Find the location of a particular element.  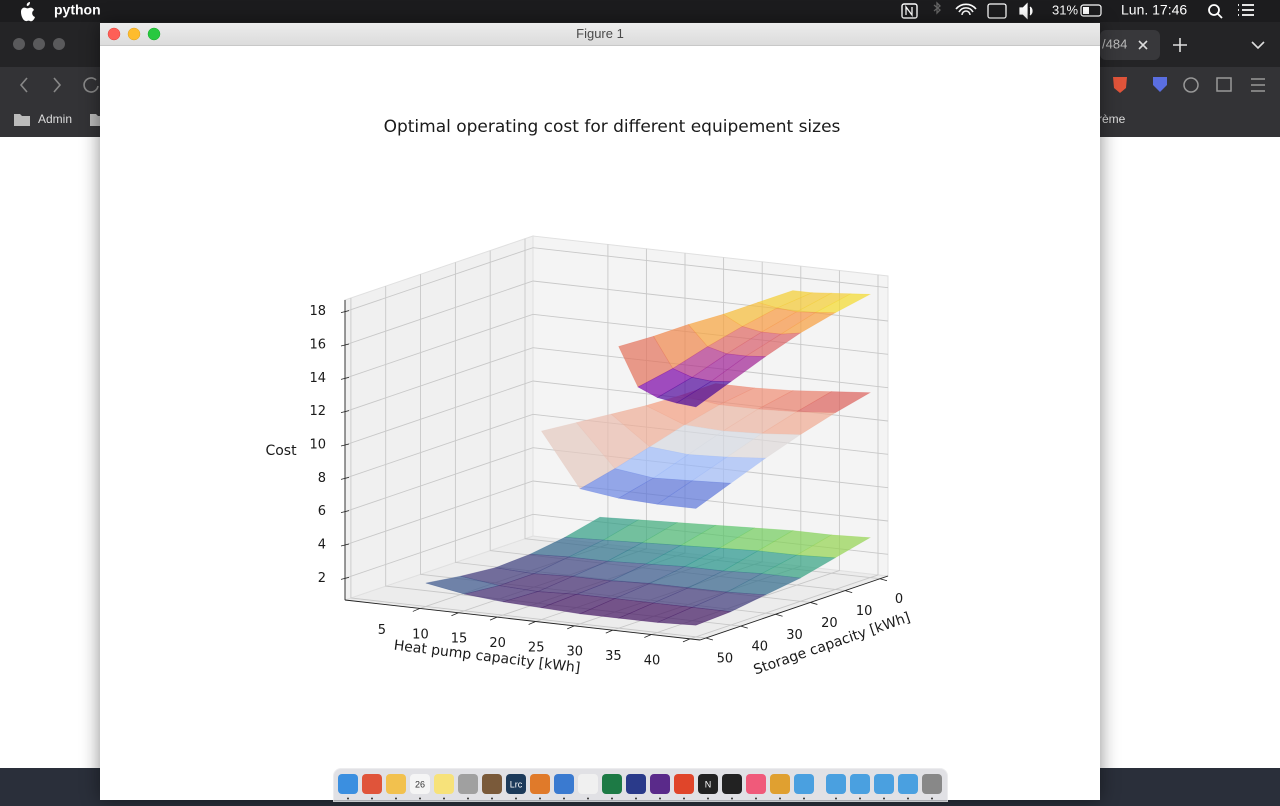

z-tick-label: 14 is located at coordinates (317, 378).